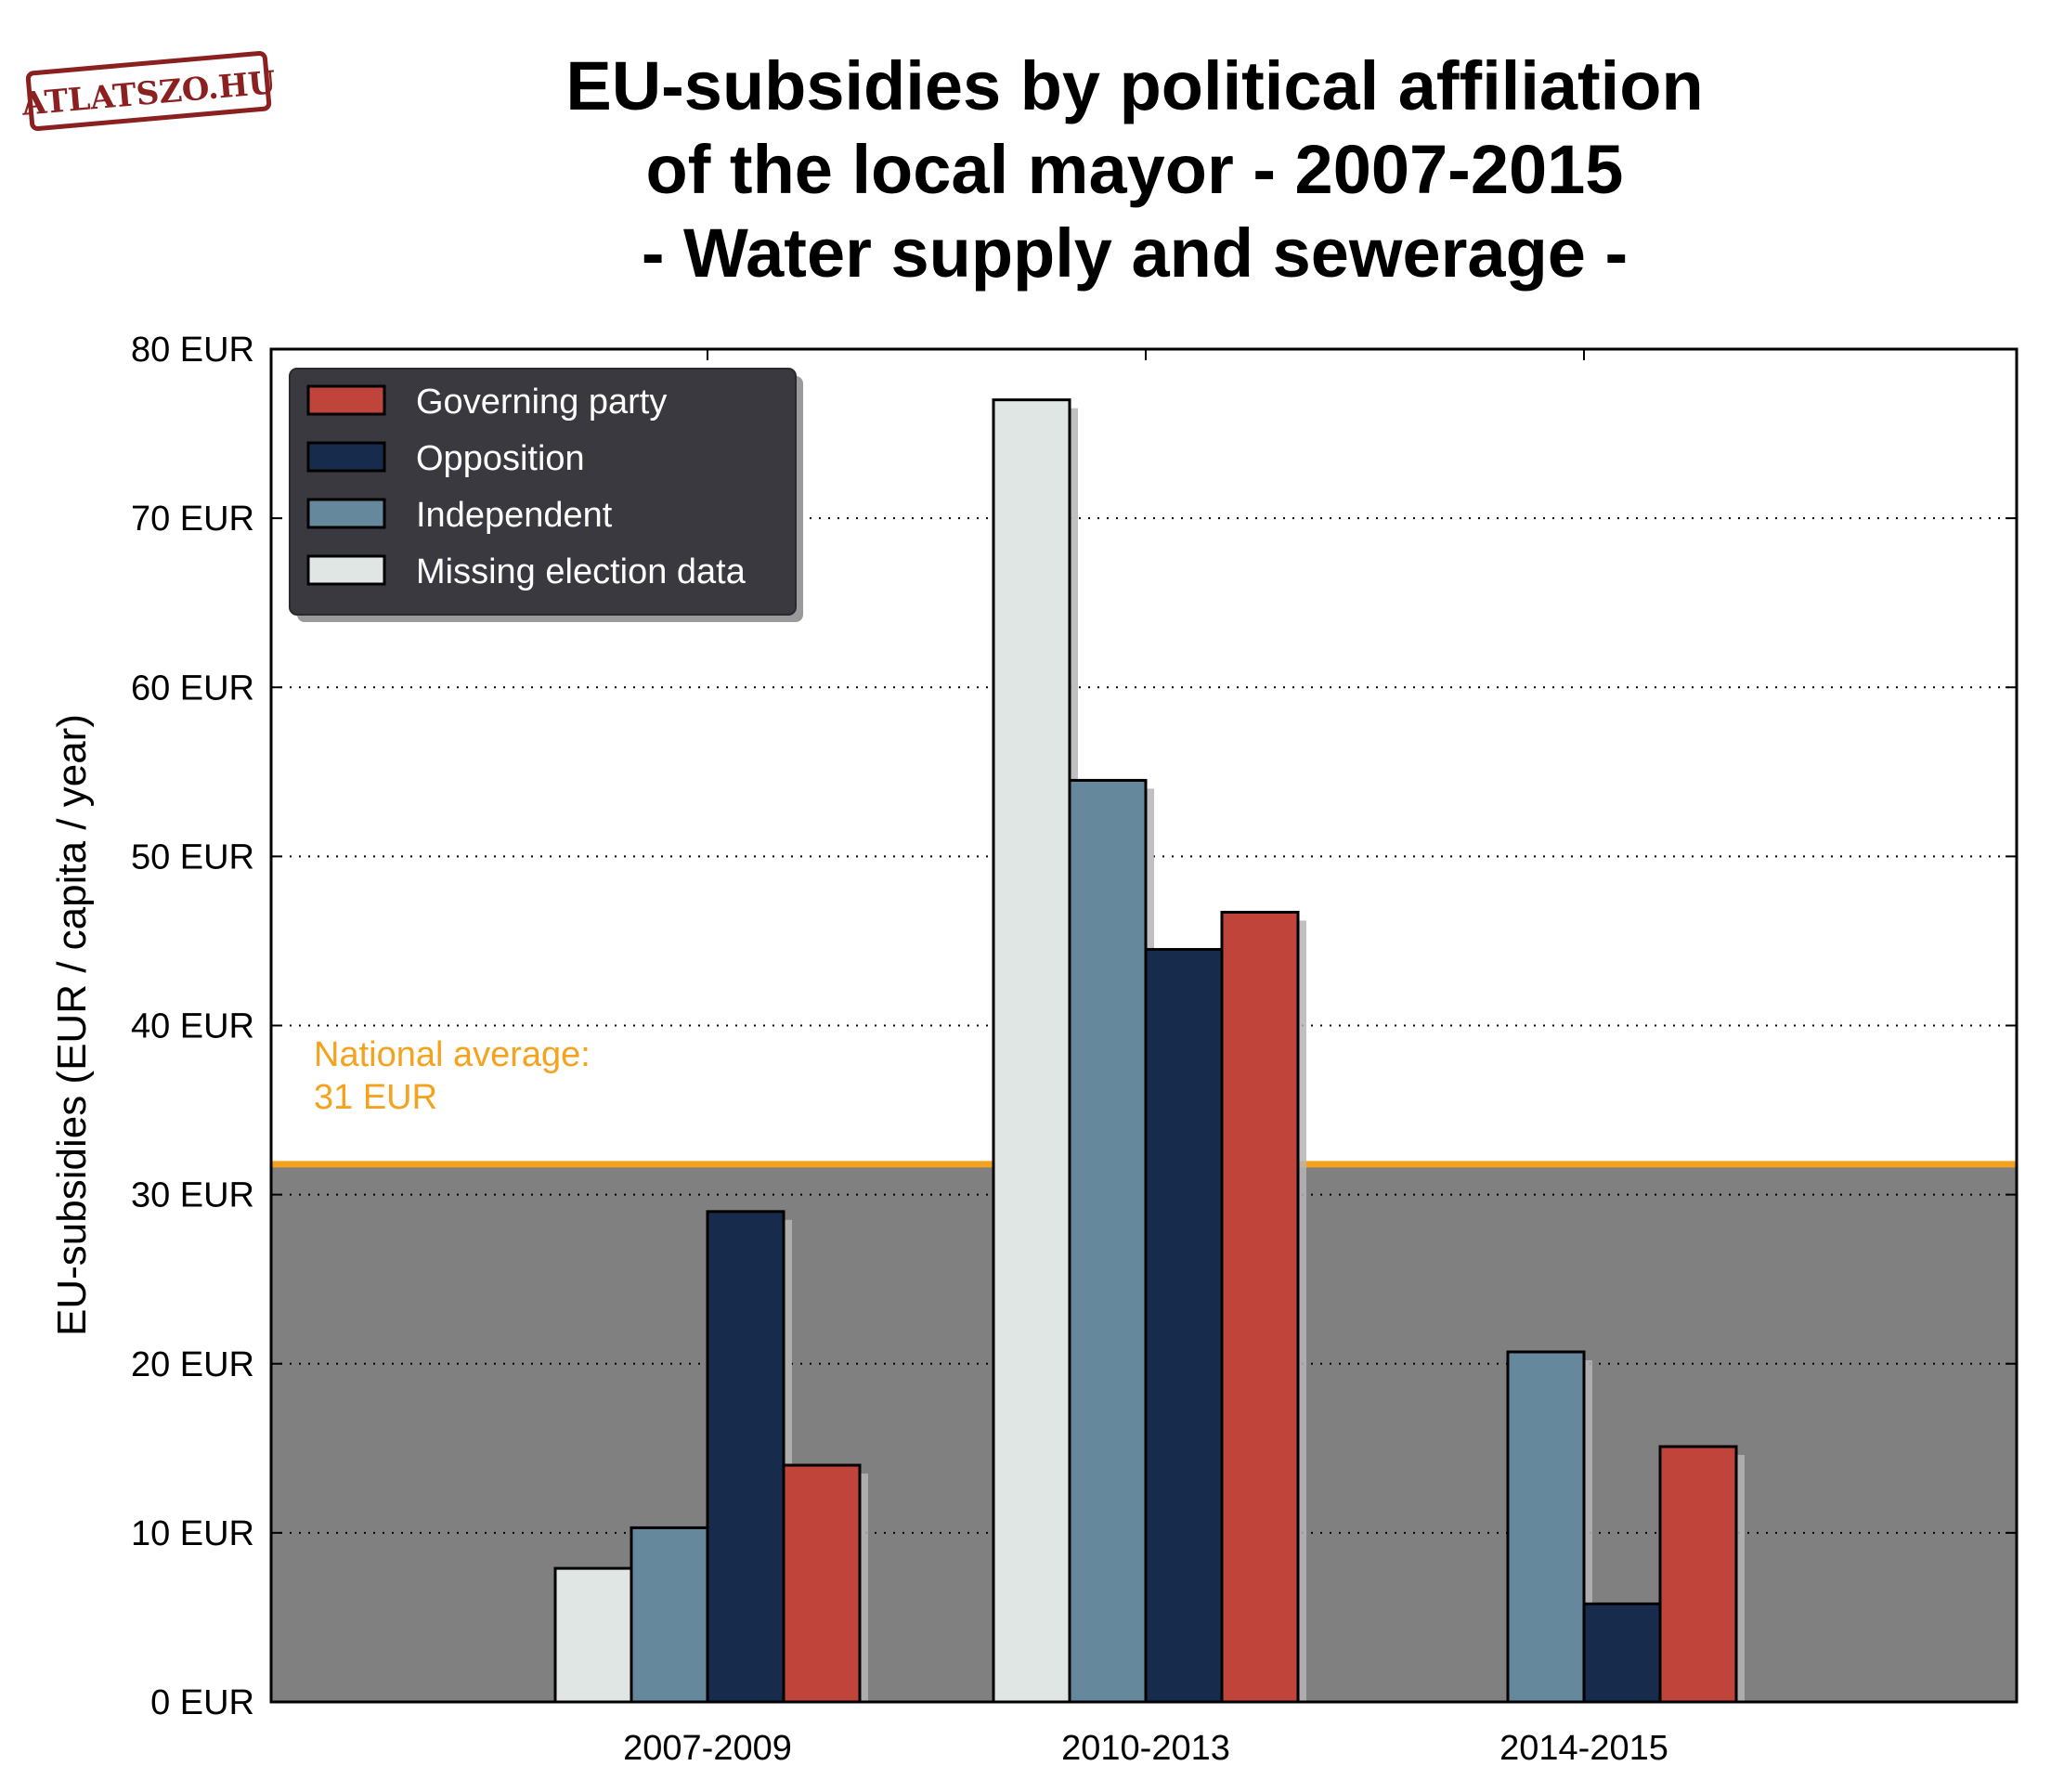 This screenshot has height=1792, width=2051. What do you see at coordinates (1134, 85) in the screenshot?
I see `chart-title-line-1: EU-subsidies by political affiliation` at bounding box center [1134, 85].